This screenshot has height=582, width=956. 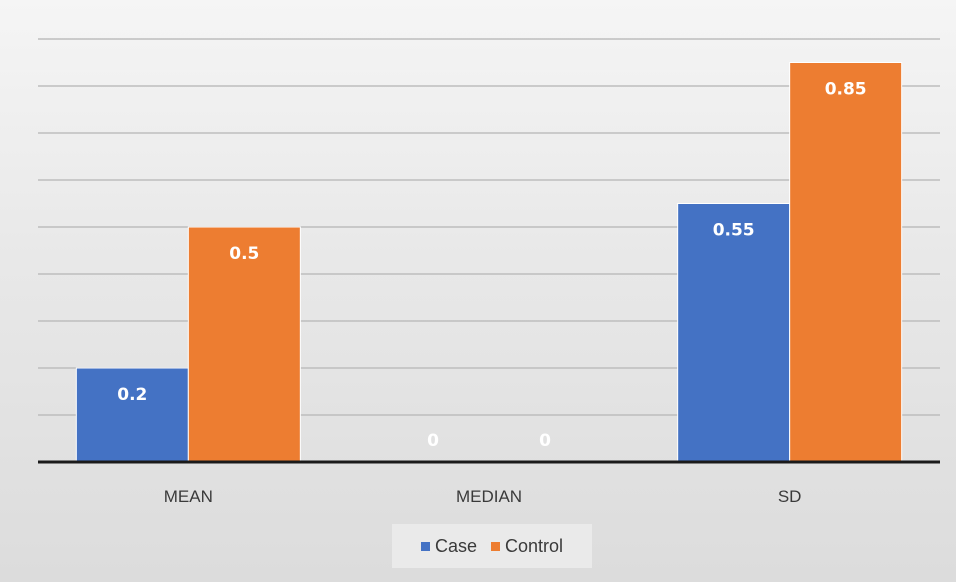 What do you see at coordinates (846, 262) in the screenshot?
I see `bar-control-sd` at bounding box center [846, 262].